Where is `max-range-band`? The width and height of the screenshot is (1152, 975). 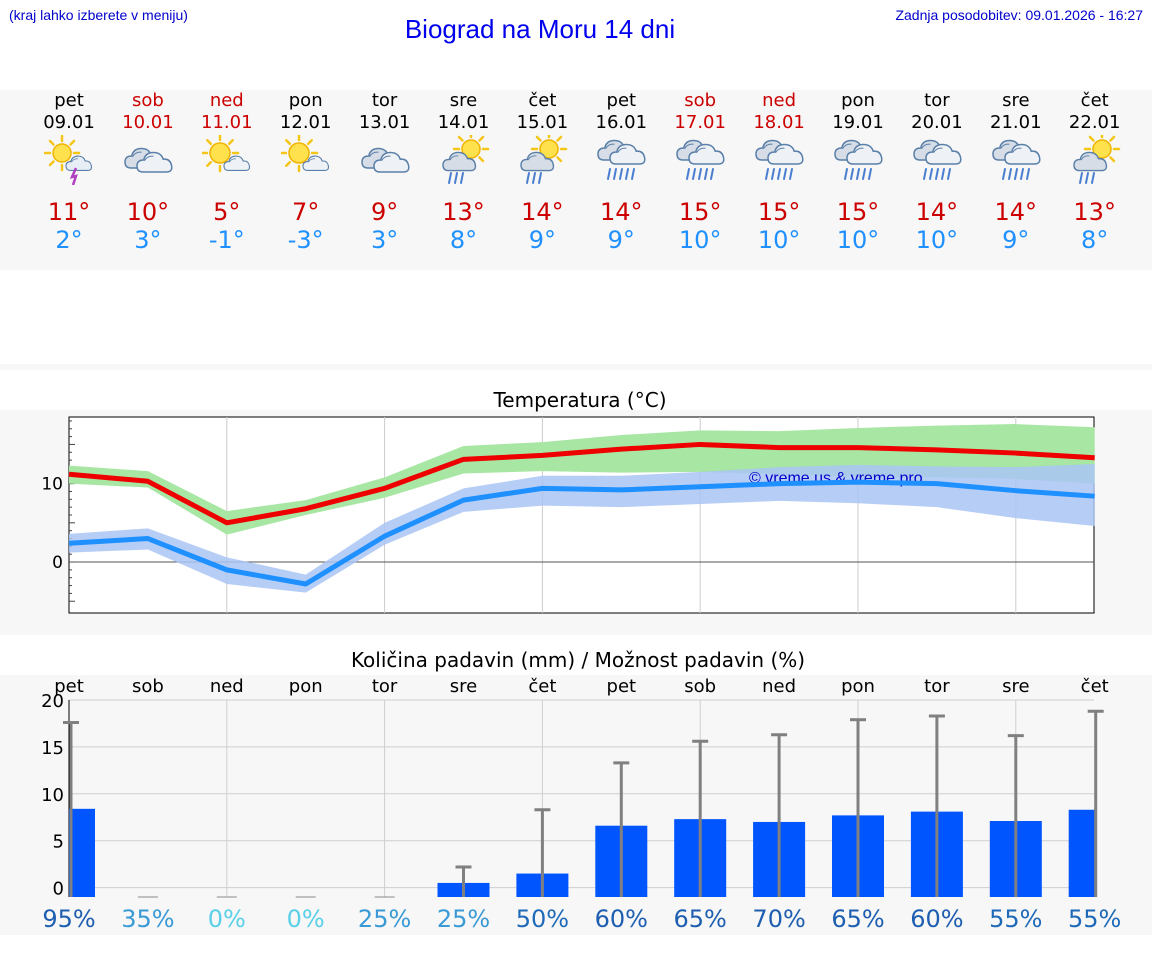
max-range-band is located at coordinates (582, 479).